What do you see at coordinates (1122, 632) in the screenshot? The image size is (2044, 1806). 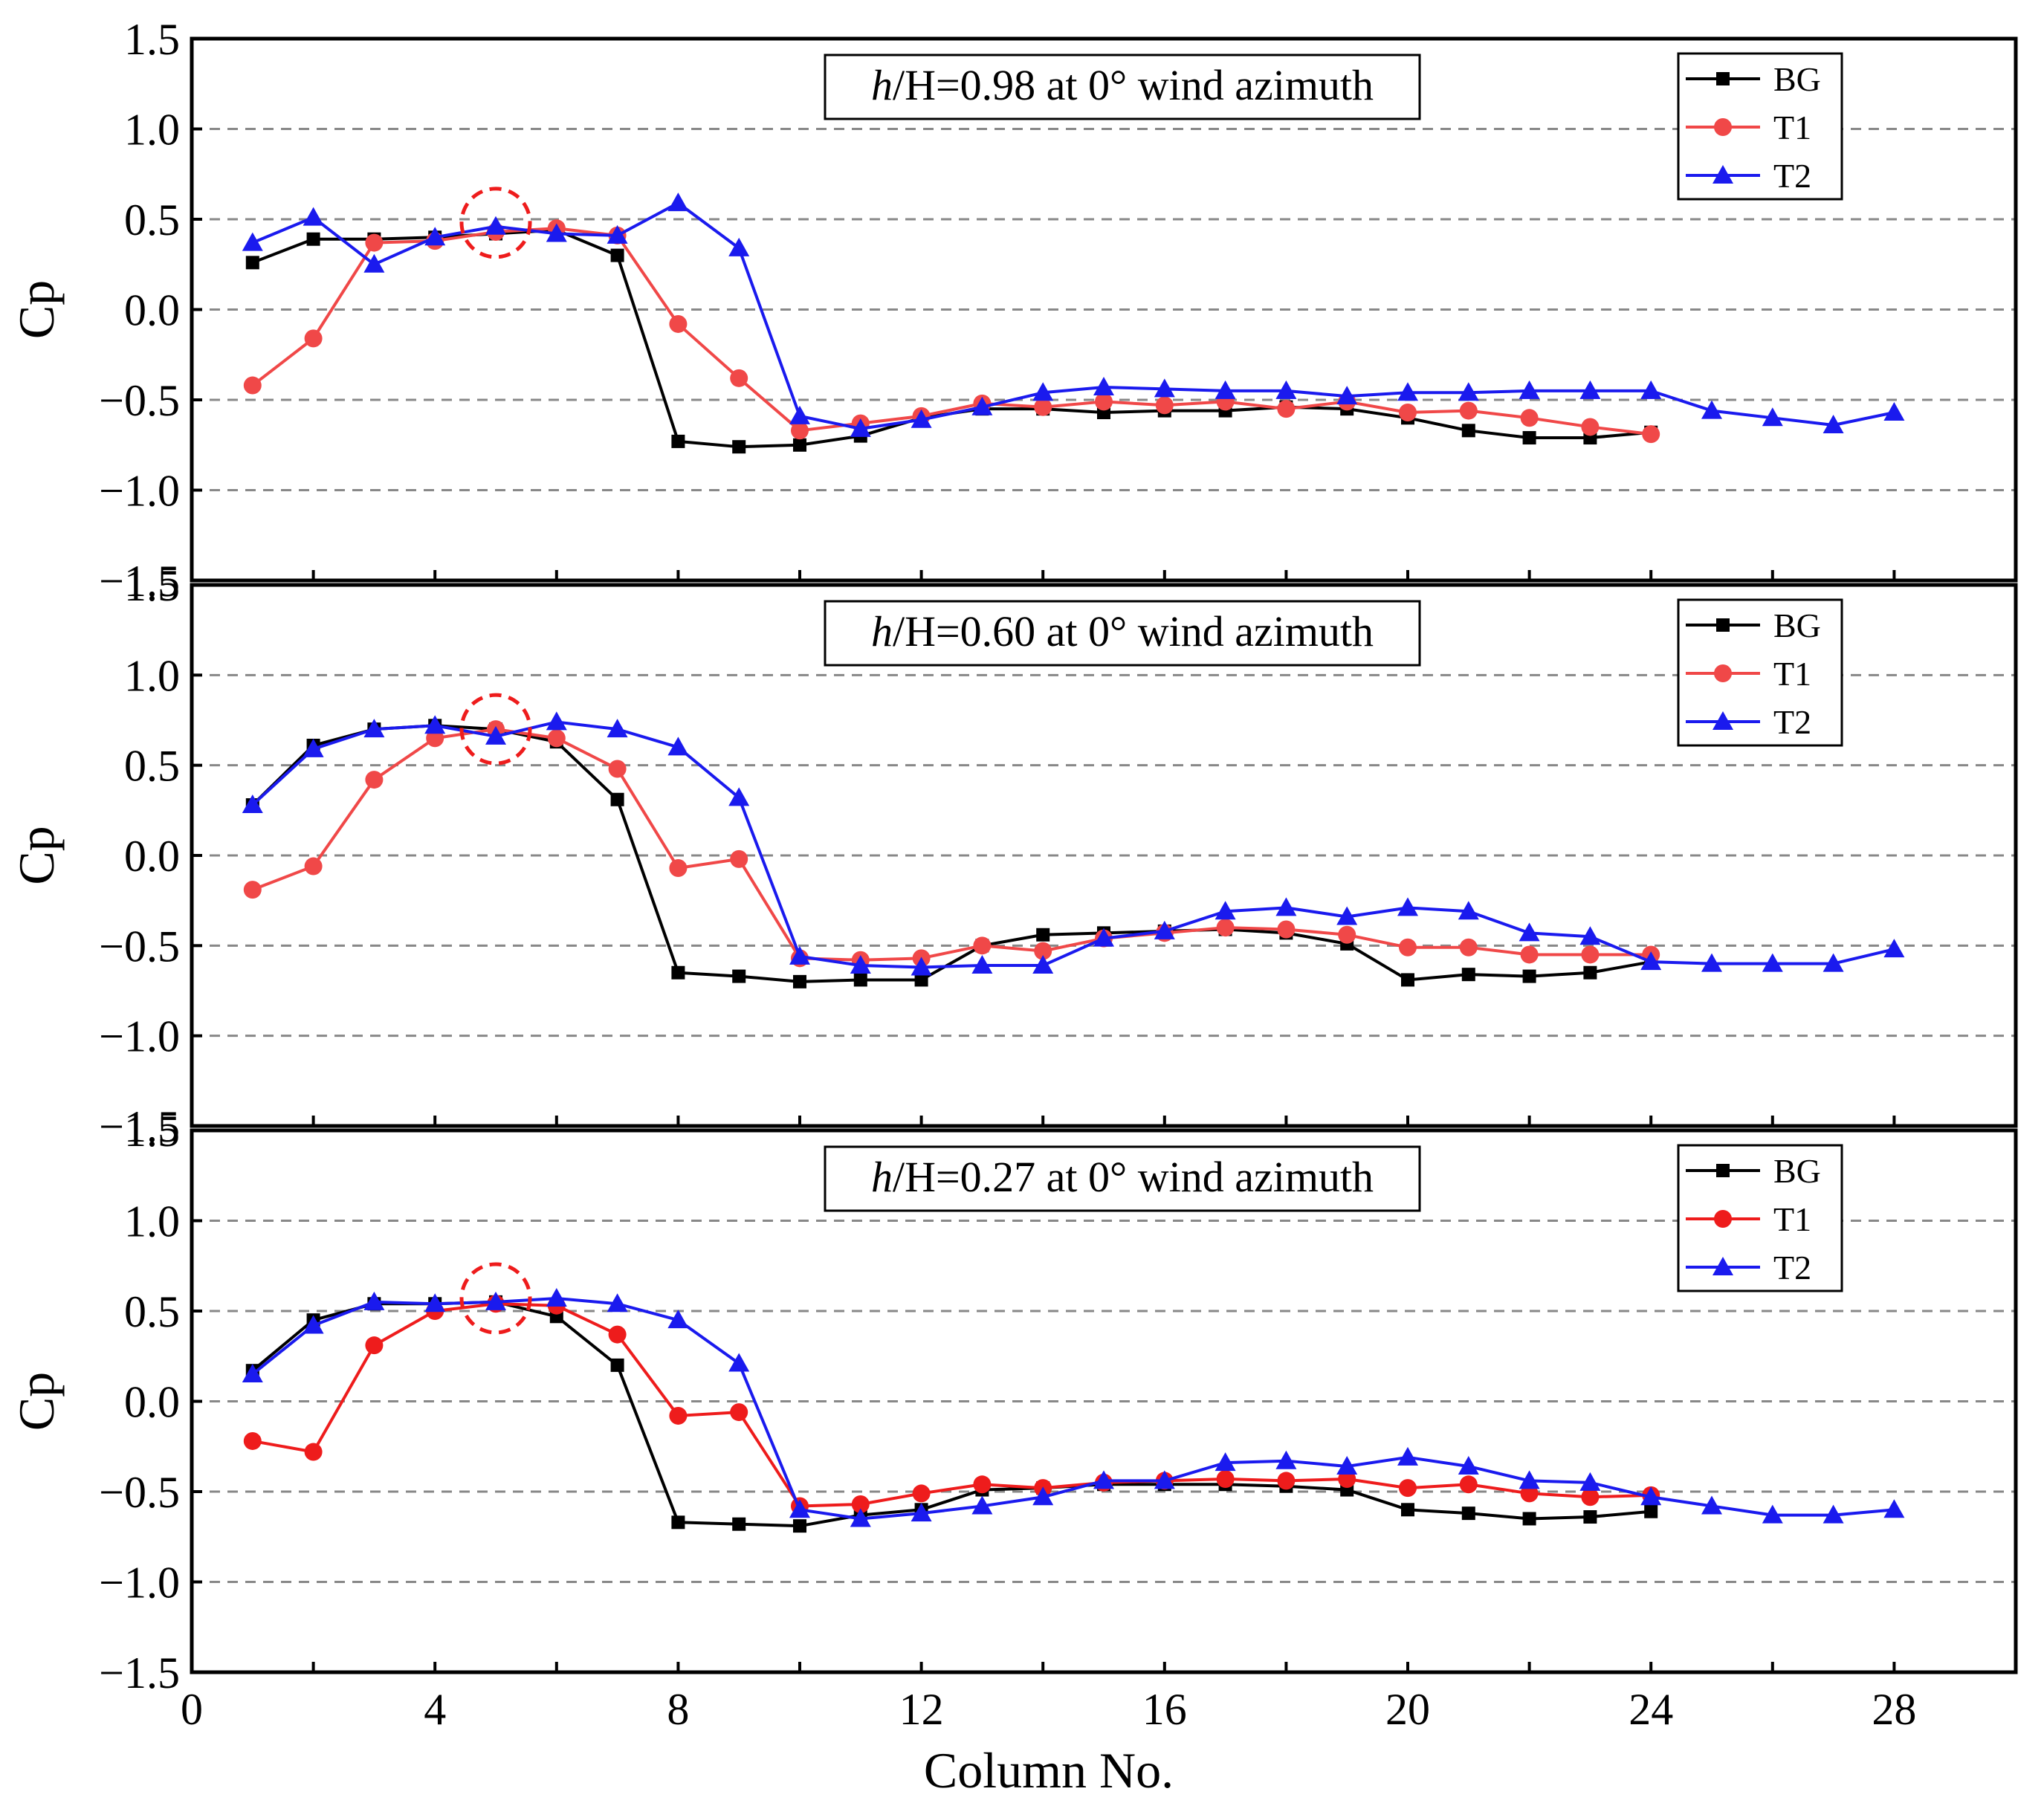 I see `annotation-text: h/H=0.60 at 0° wind azimuth` at bounding box center [1122, 632].